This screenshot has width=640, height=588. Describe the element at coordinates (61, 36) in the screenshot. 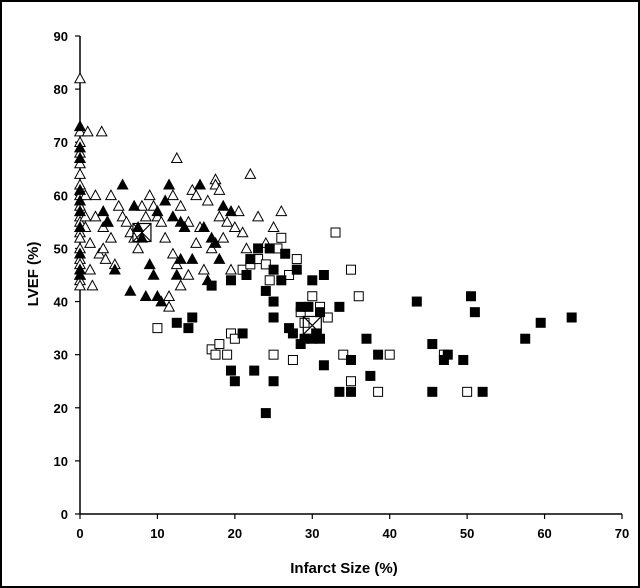

I see `y-tick-label: 90` at that location.